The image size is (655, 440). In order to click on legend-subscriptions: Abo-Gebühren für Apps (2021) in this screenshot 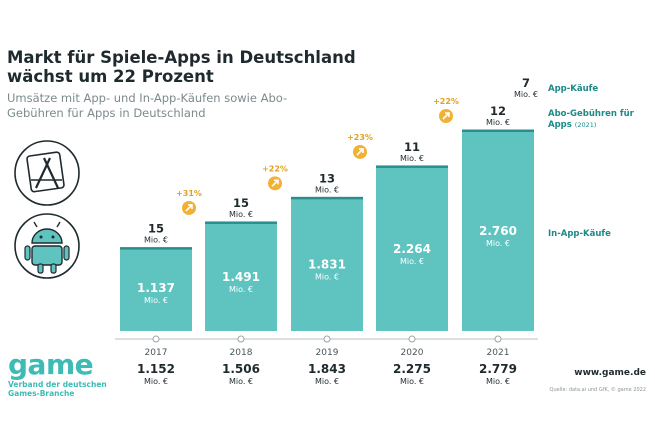, I will do `click(601, 120)`.